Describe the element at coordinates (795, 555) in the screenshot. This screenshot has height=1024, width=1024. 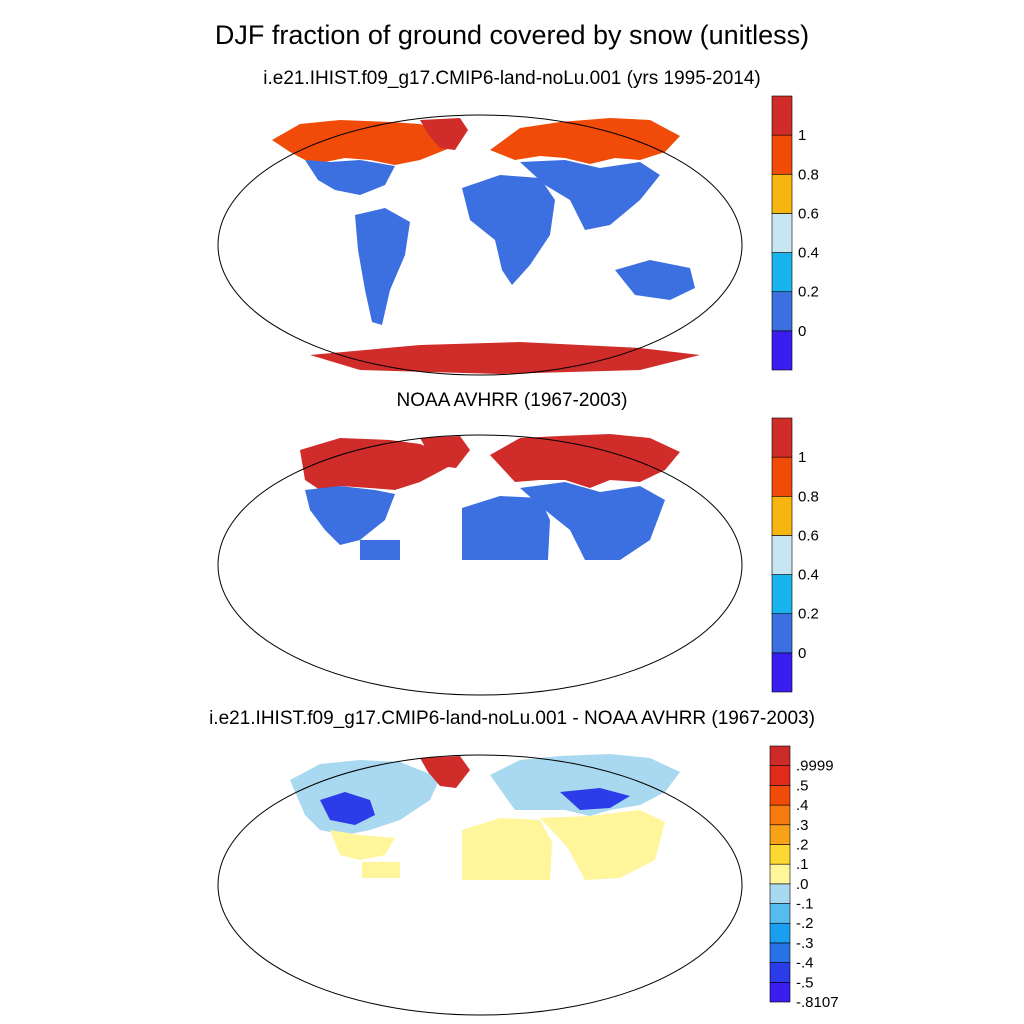
I see `observed-colorbar: 0 0.2 0.4 0.6 0.8 1` at that location.